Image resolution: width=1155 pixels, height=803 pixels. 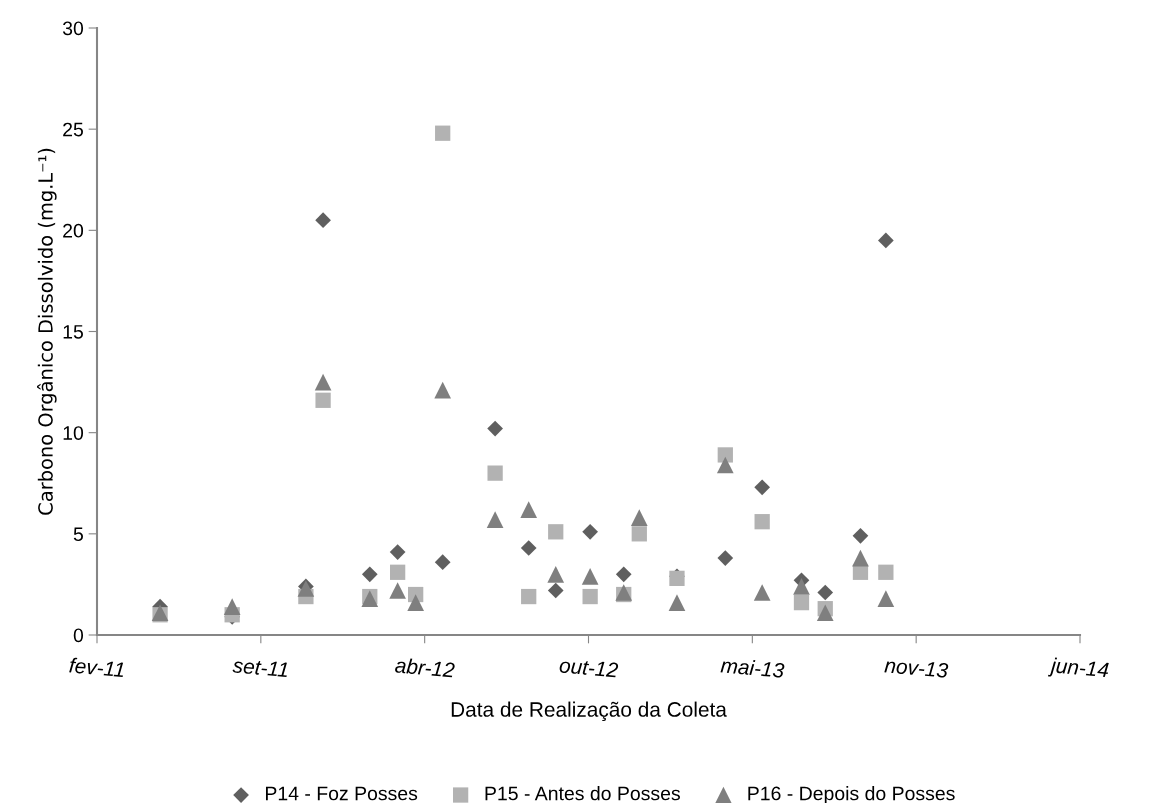 I want to click on x-tick-label: set-11, so click(x=260, y=667).